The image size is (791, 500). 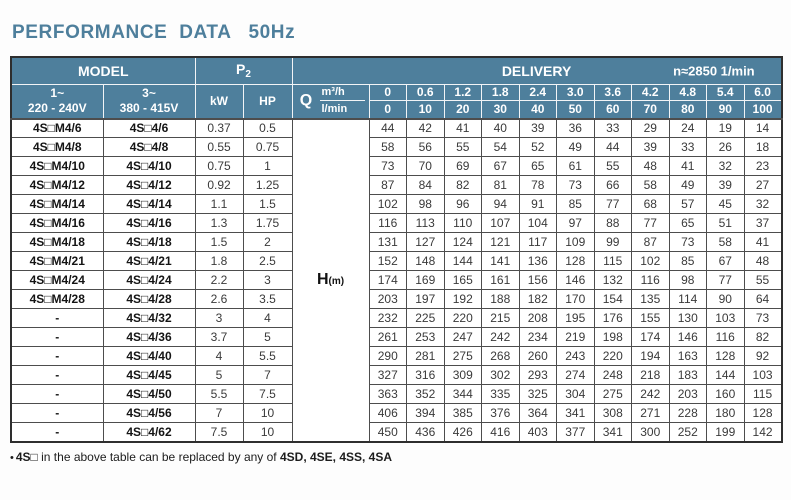 What do you see at coordinates (537, 337) in the screenshot?
I see `head-value-cell: 234` at bounding box center [537, 337].